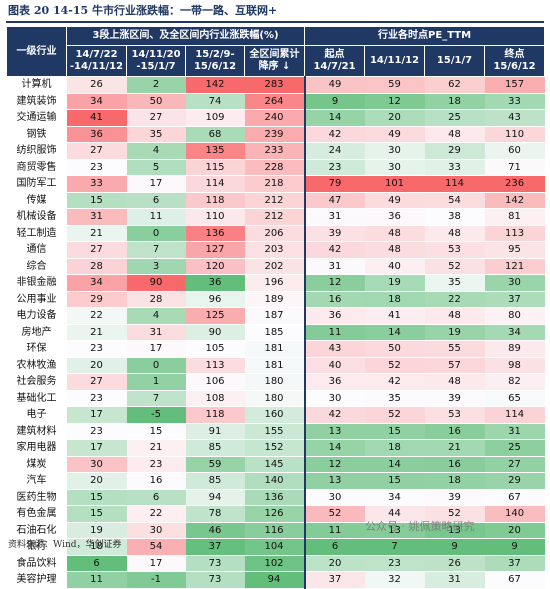  Describe the element at coordinates (36, 167) in the screenshot. I see `industry-name: 商贸零售` at that location.